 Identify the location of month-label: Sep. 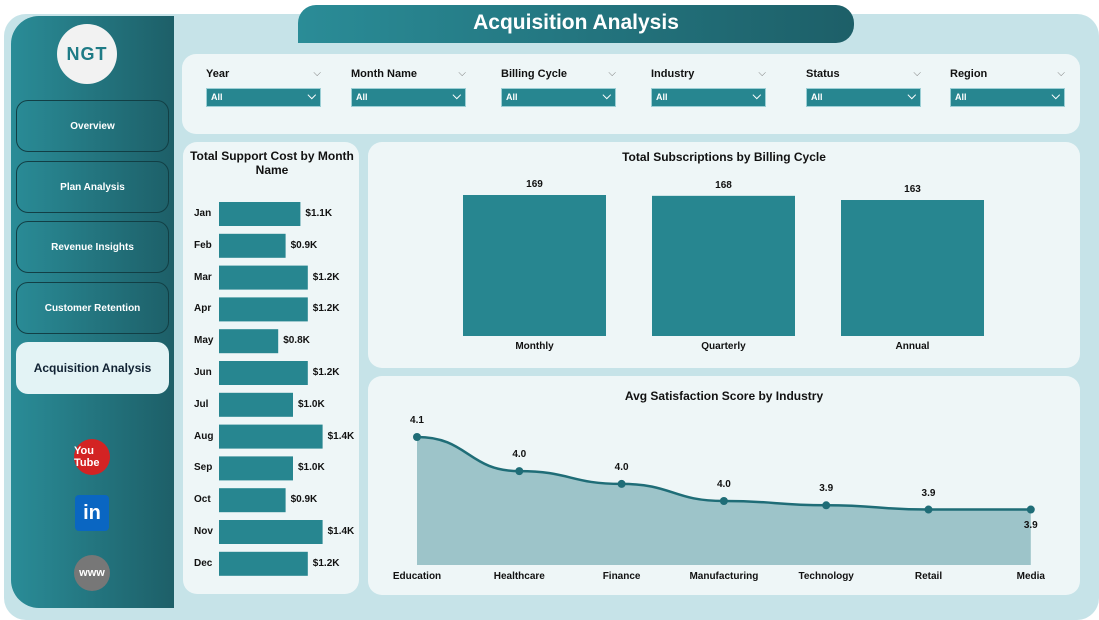
(203, 468).